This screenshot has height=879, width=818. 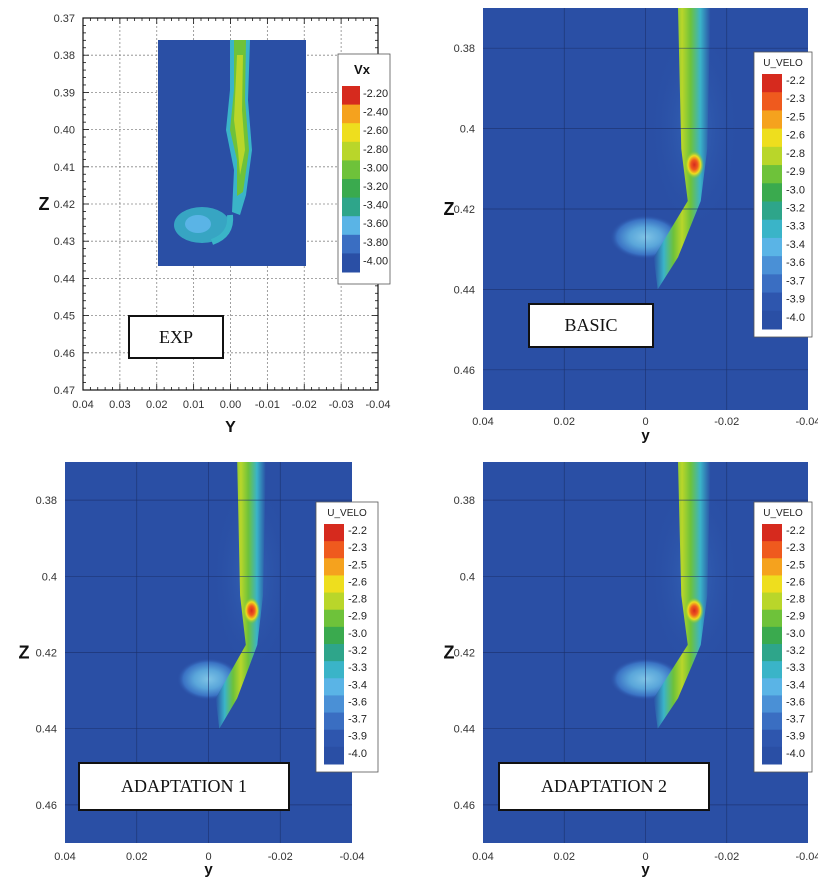 I want to click on colorbar-level-label: -2.2, so click(x=795, y=531).